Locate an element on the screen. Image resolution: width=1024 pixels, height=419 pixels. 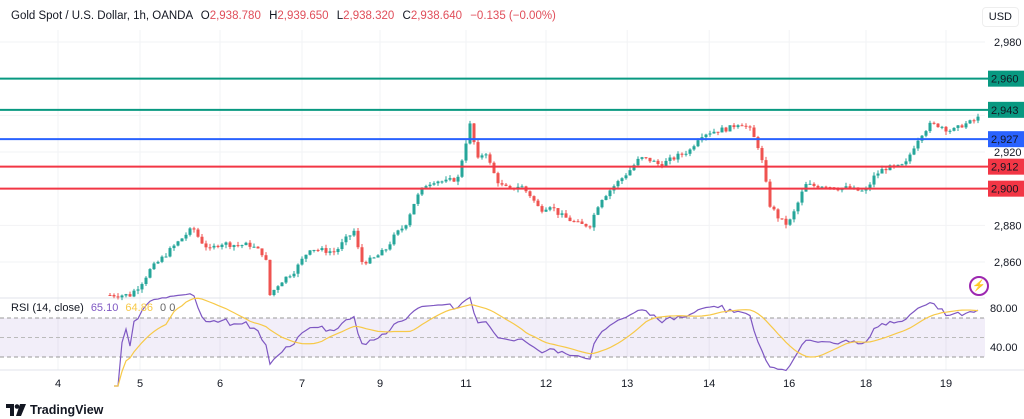
rsi-legend: RSI (14, close) 65.10 64.86 0 0 is located at coordinates (93, 308).